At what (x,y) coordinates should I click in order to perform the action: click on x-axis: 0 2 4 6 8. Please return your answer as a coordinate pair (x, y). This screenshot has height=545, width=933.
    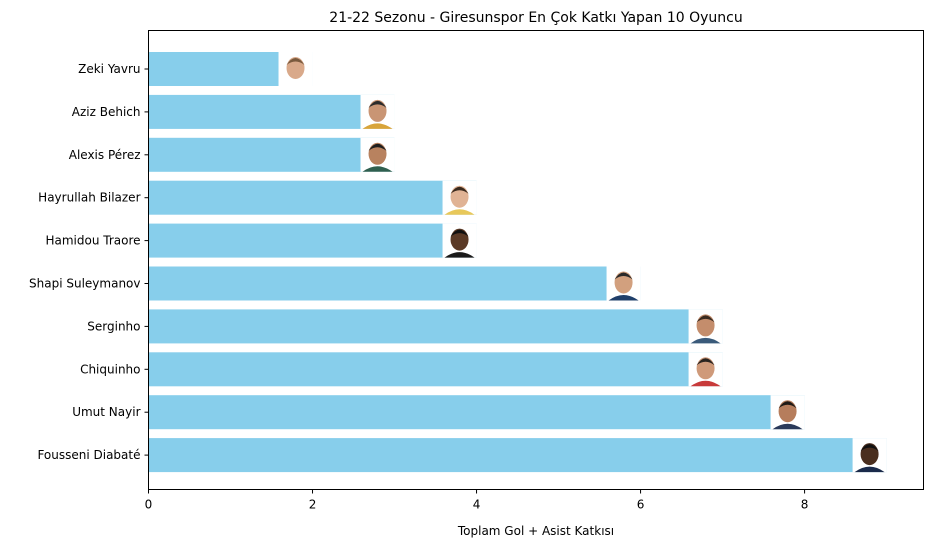
    Looking at the image, I should click on (477, 500).